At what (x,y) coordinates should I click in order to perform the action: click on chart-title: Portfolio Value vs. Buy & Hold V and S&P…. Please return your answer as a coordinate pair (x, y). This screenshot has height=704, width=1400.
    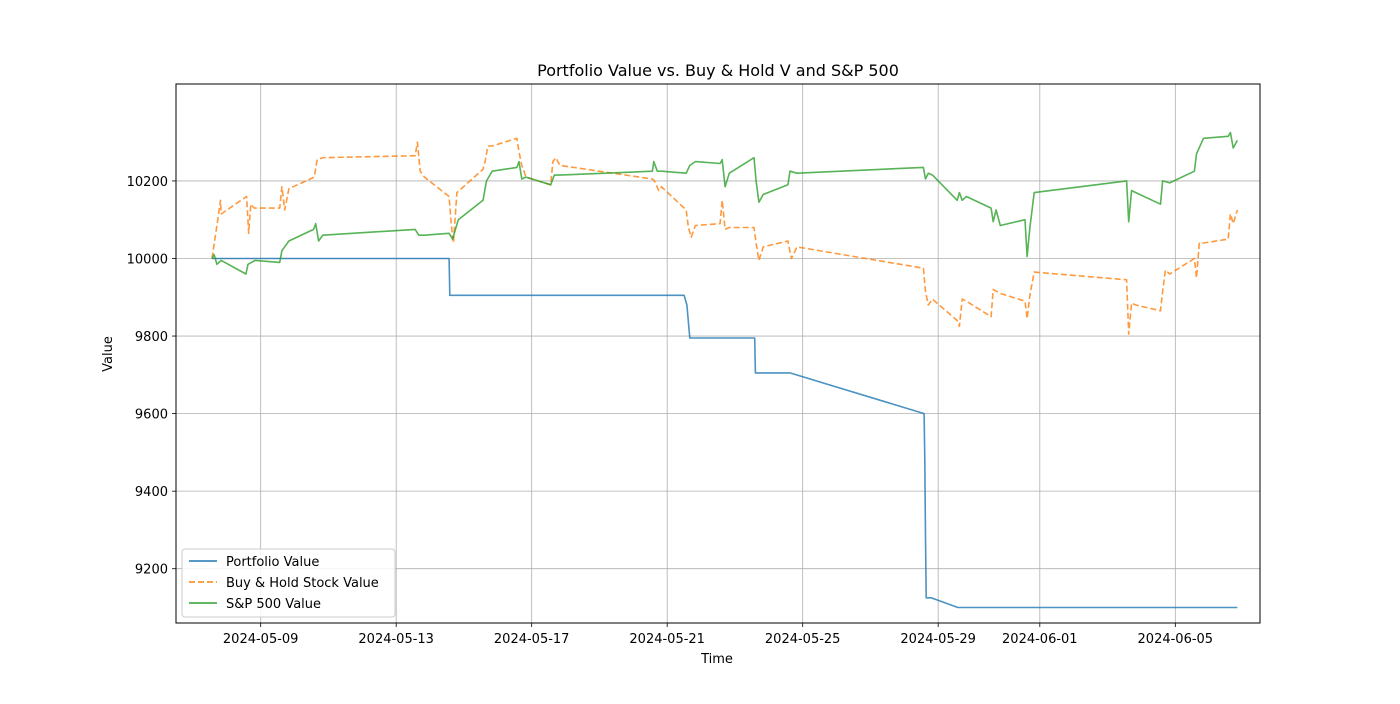
    Looking at the image, I should click on (718, 70).